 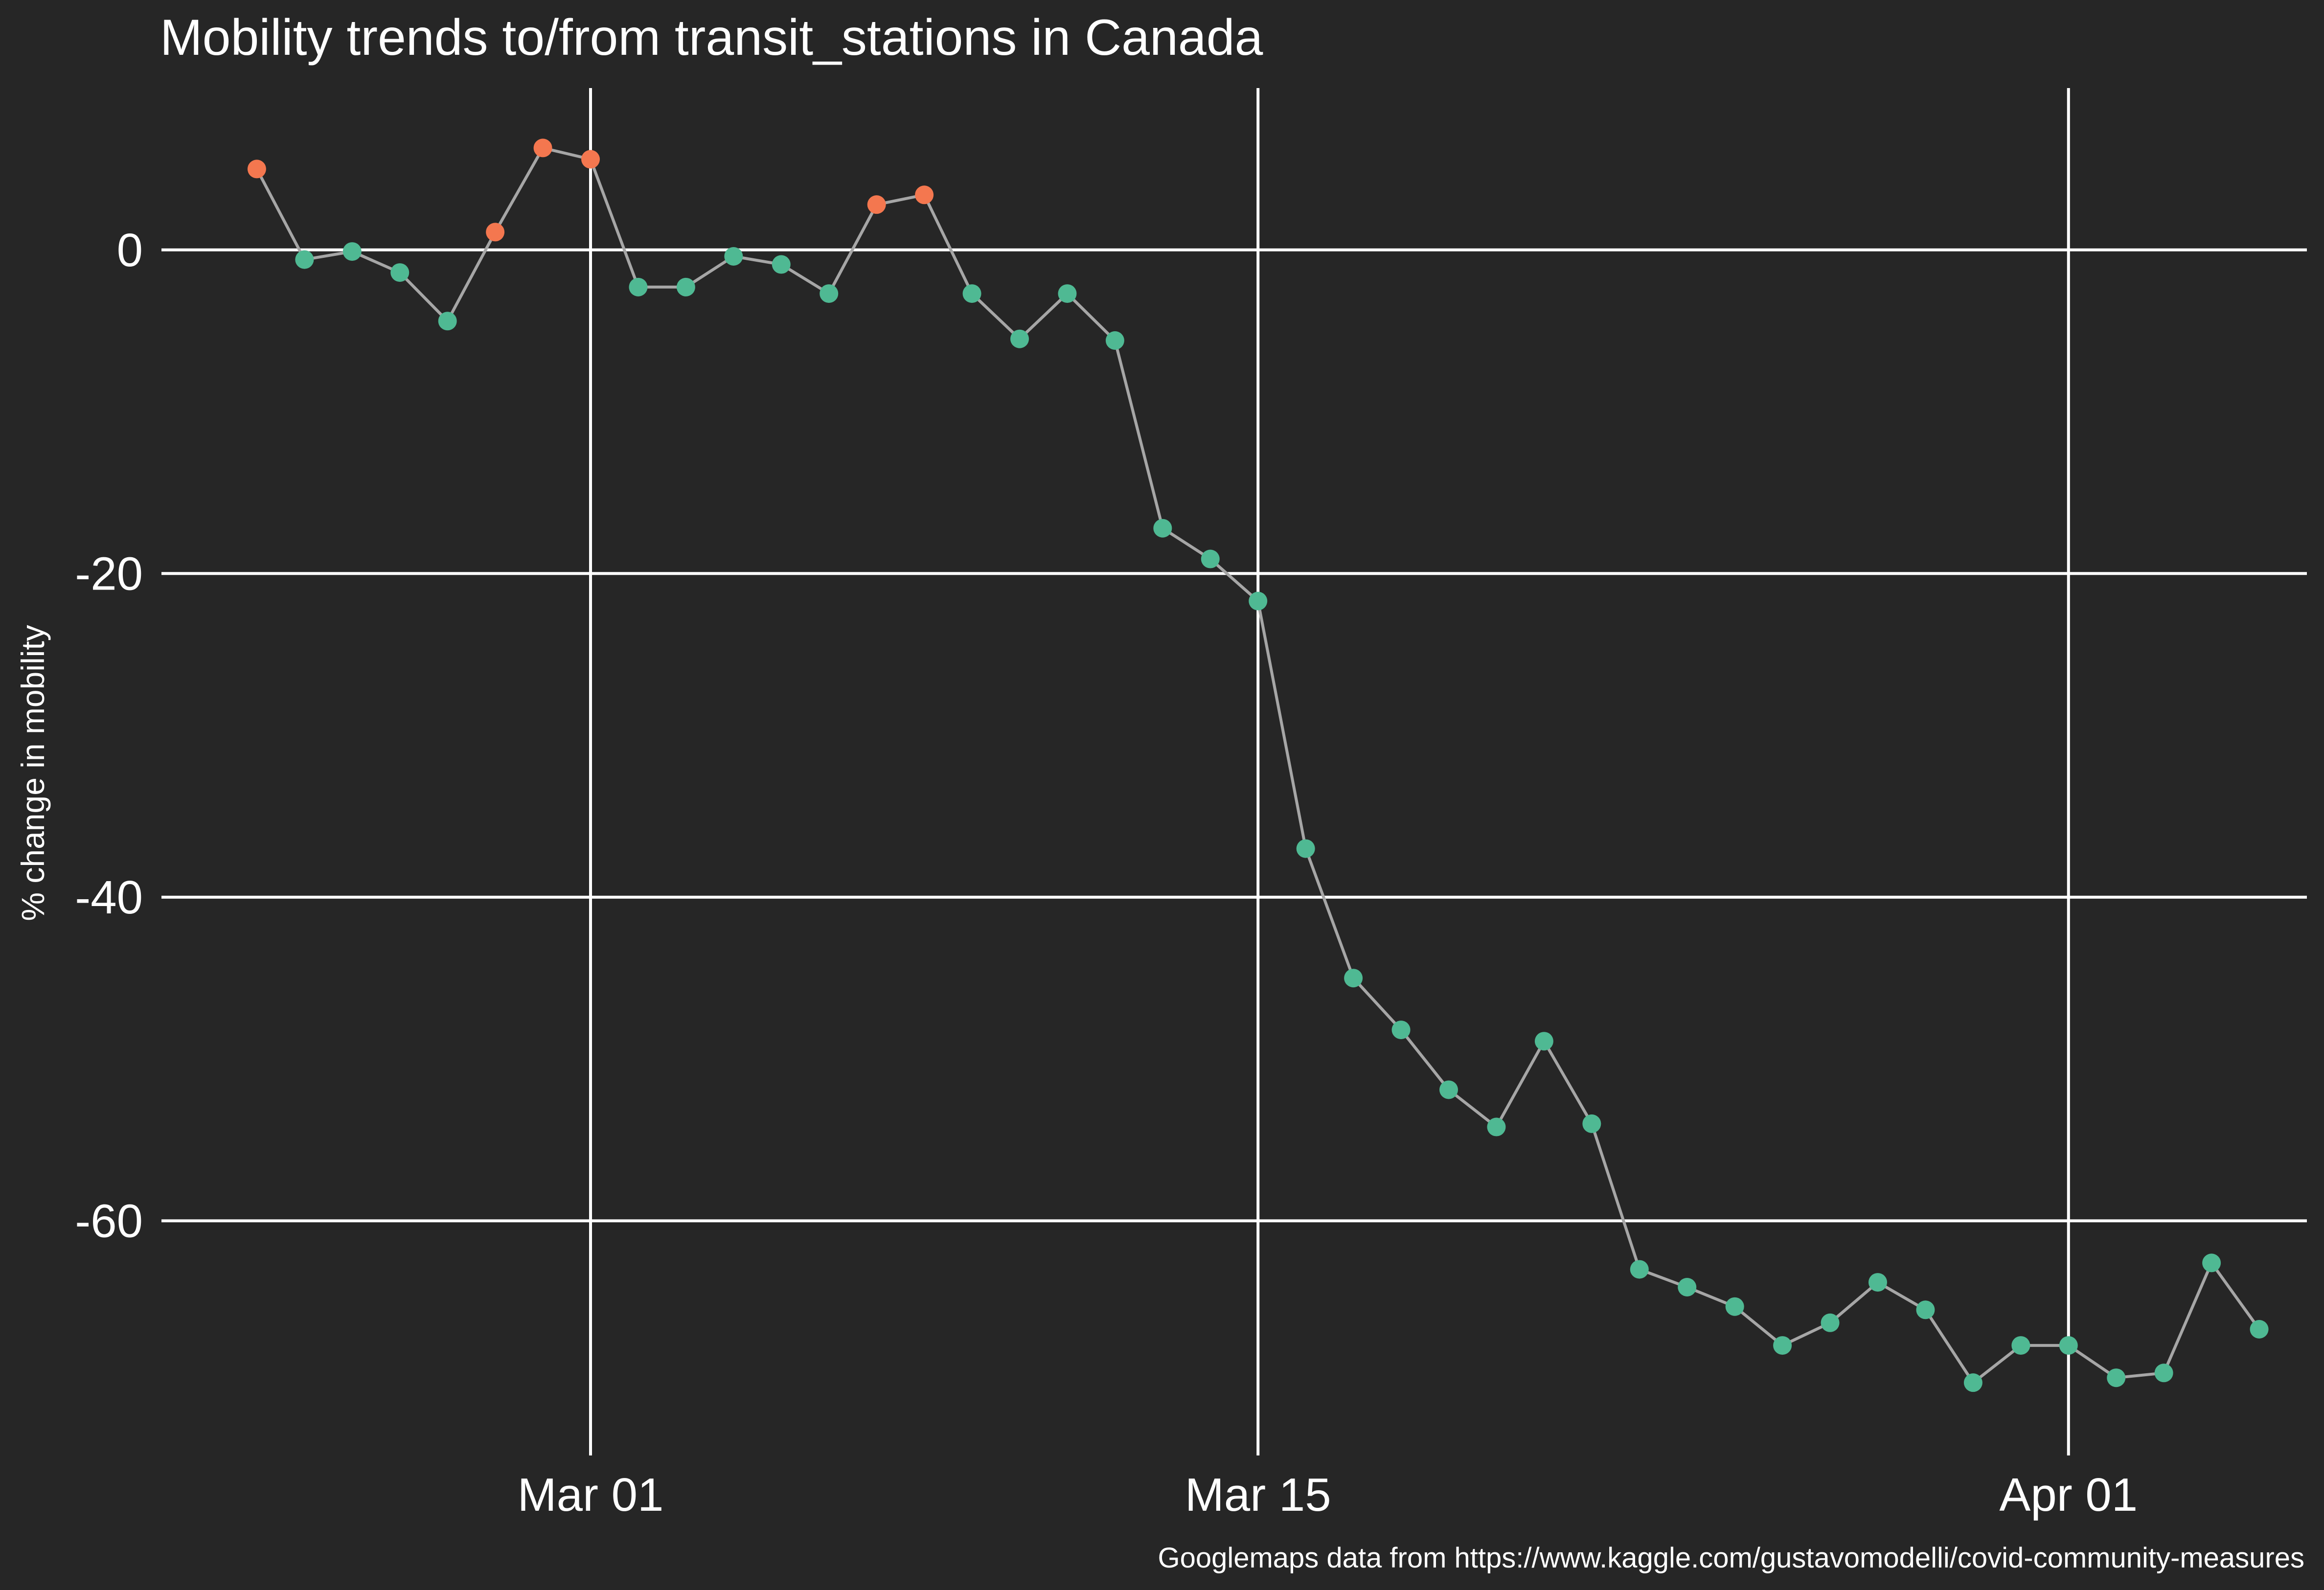 I want to click on y-tick-label: 0, so click(x=130, y=250).